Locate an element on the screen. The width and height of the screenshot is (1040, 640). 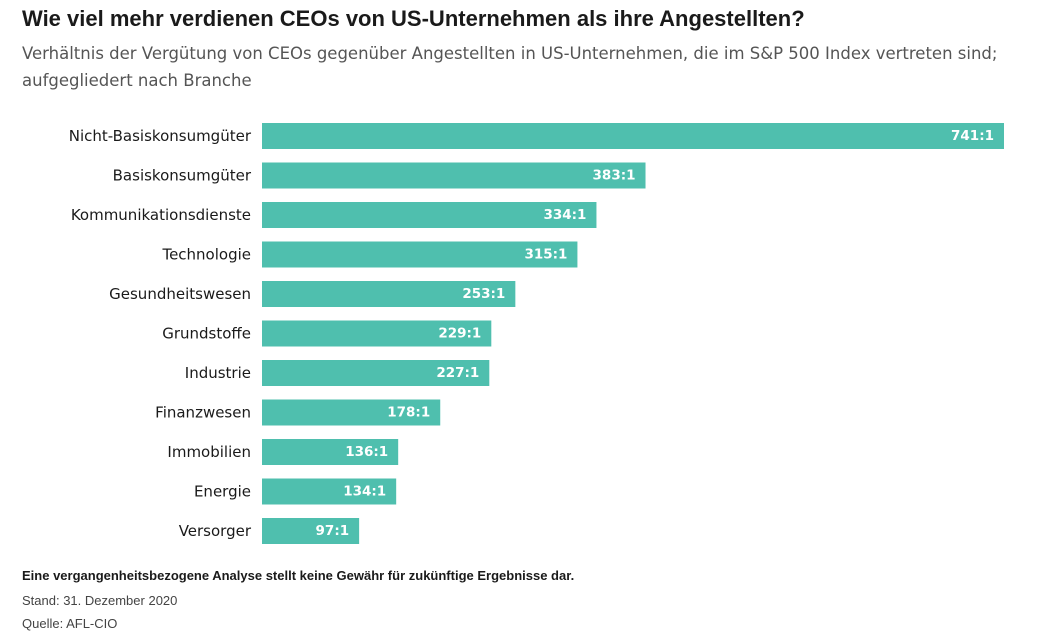
category-label: Versorger is located at coordinates (215, 531).